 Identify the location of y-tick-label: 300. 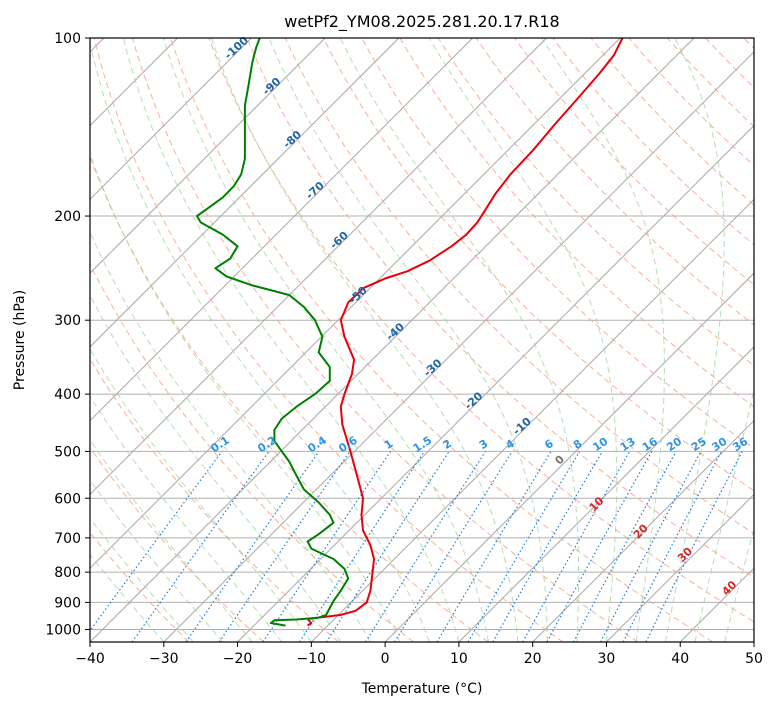
(67, 321).